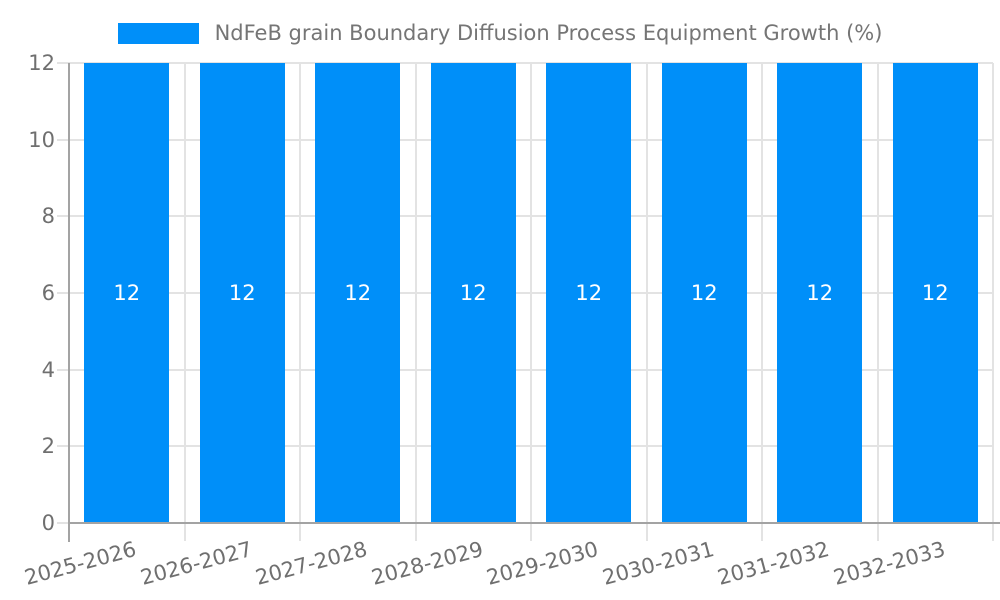 The width and height of the screenshot is (1000, 600). I want to click on x-tick-label: 2031-2032, so click(773, 563).